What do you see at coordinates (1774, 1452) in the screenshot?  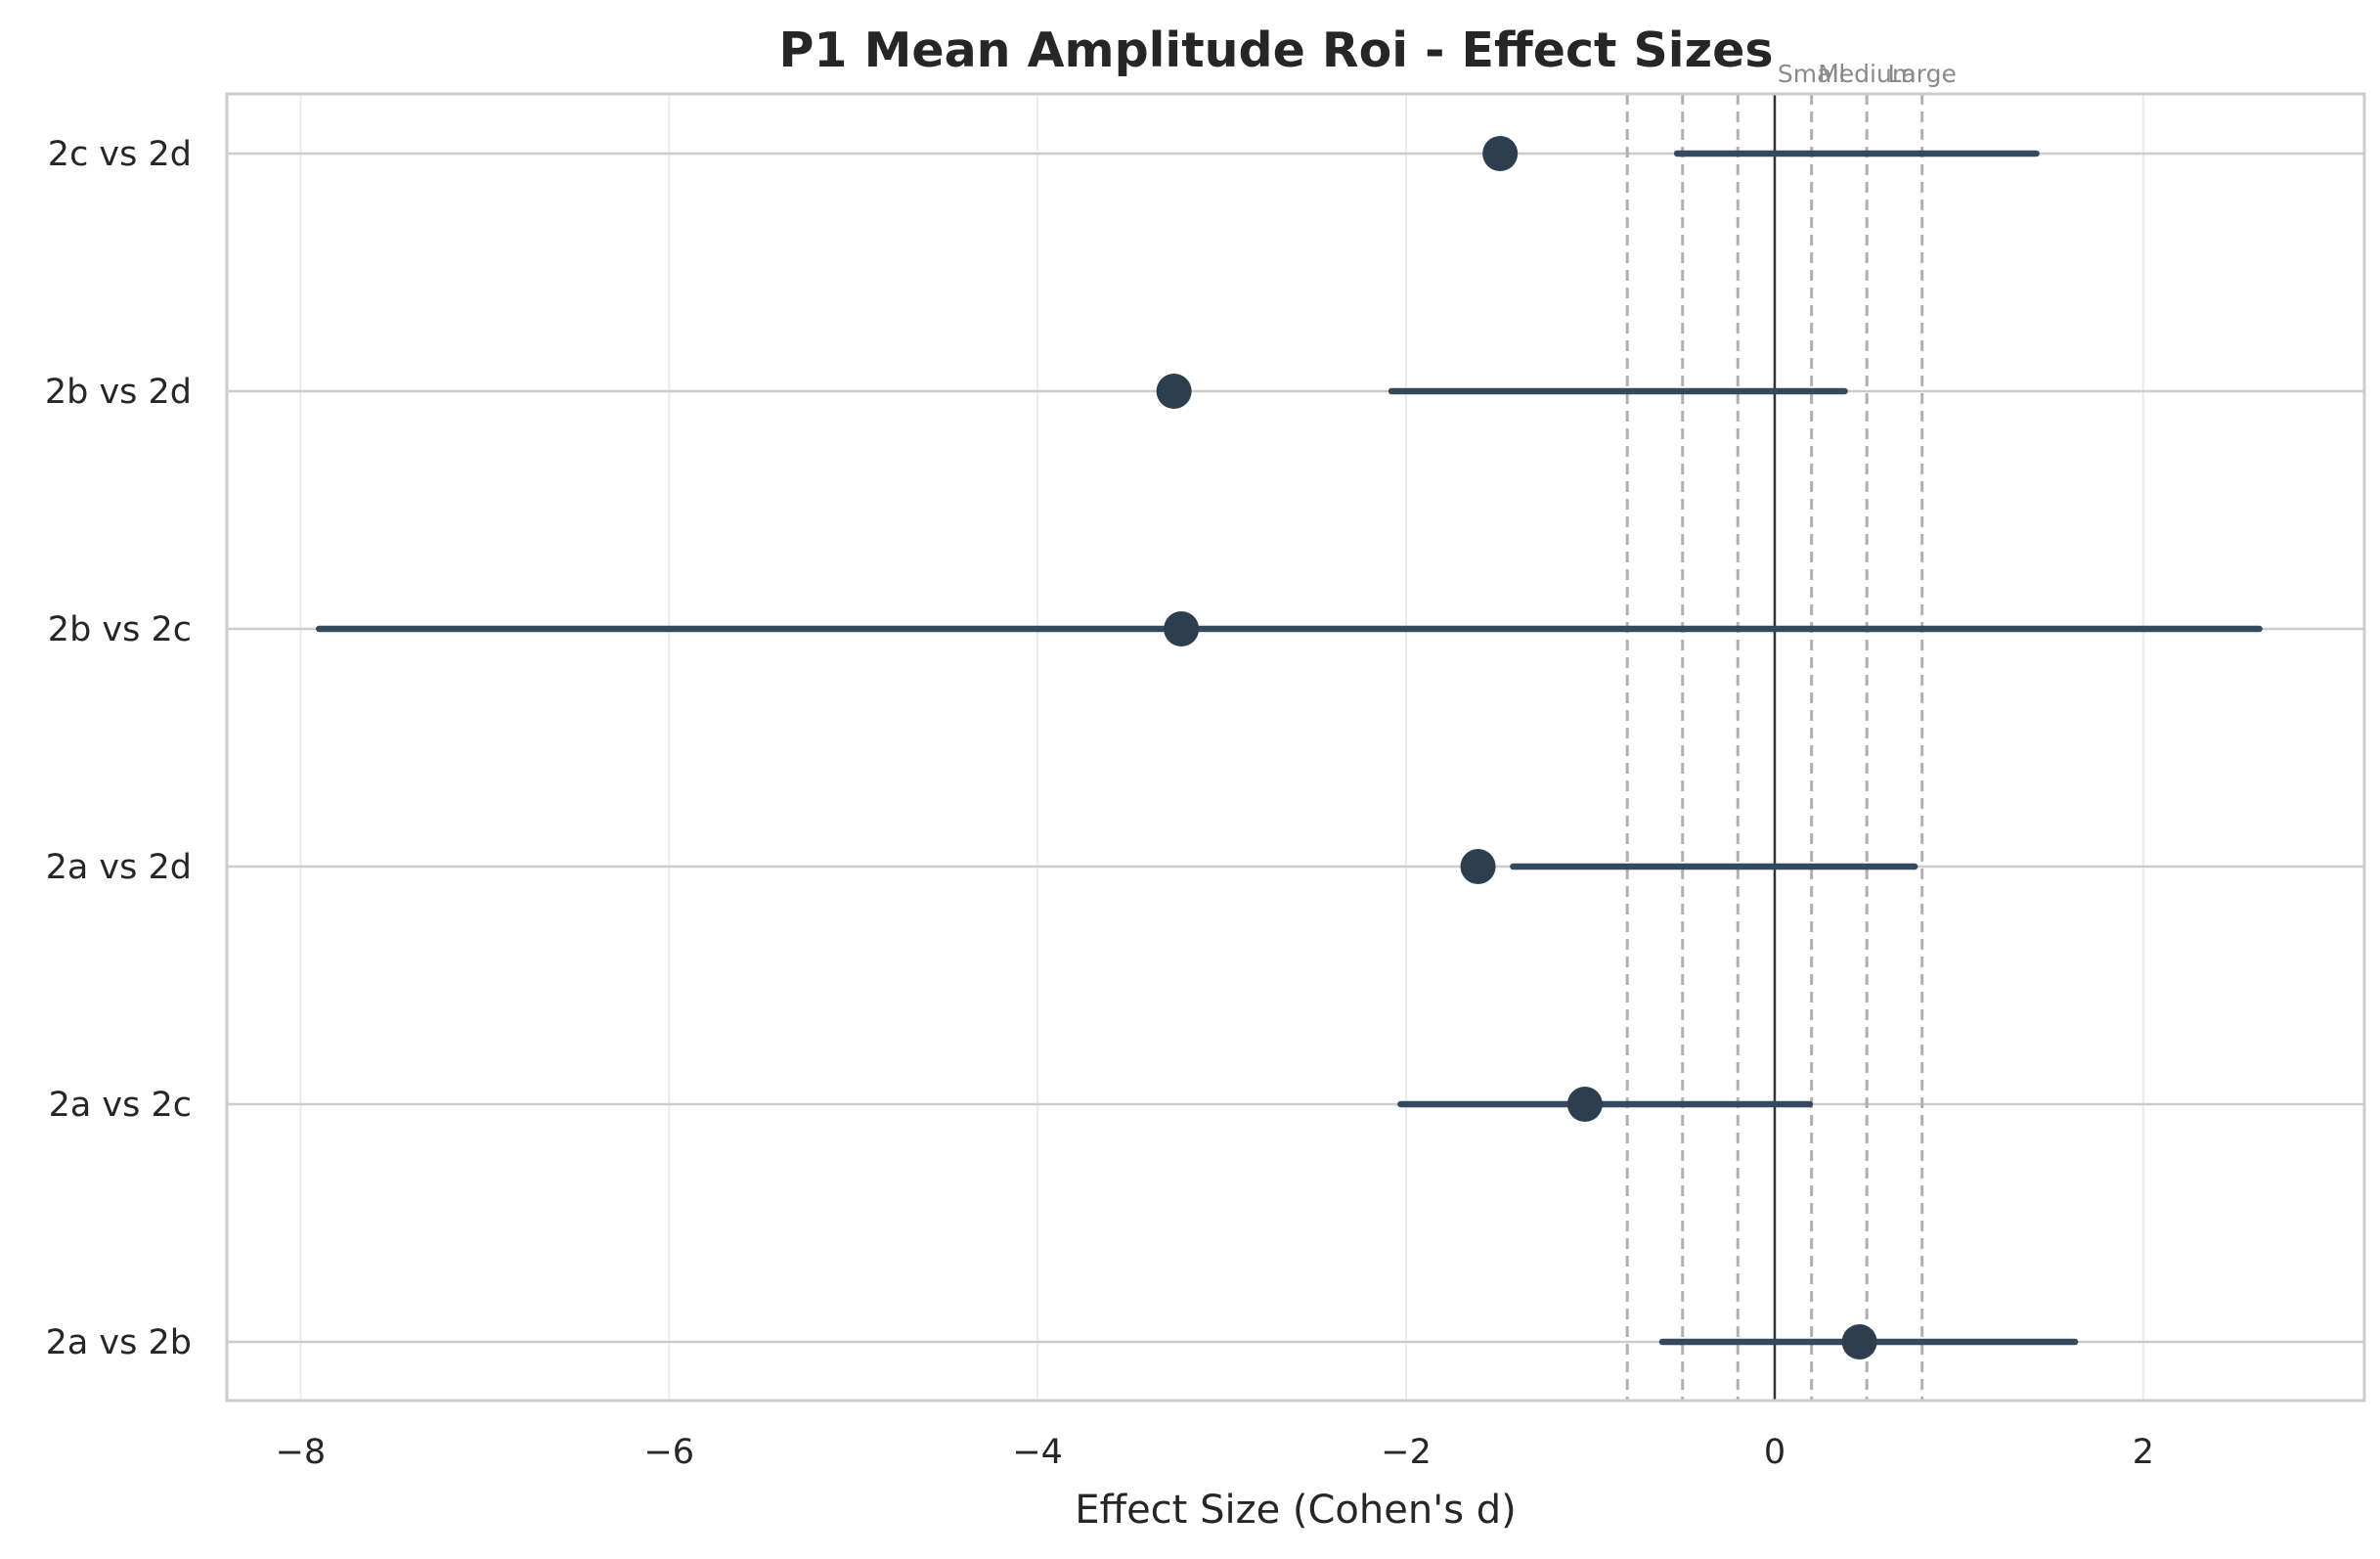 I see `x-tick-label: 0` at bounding box center [1774, 1452].